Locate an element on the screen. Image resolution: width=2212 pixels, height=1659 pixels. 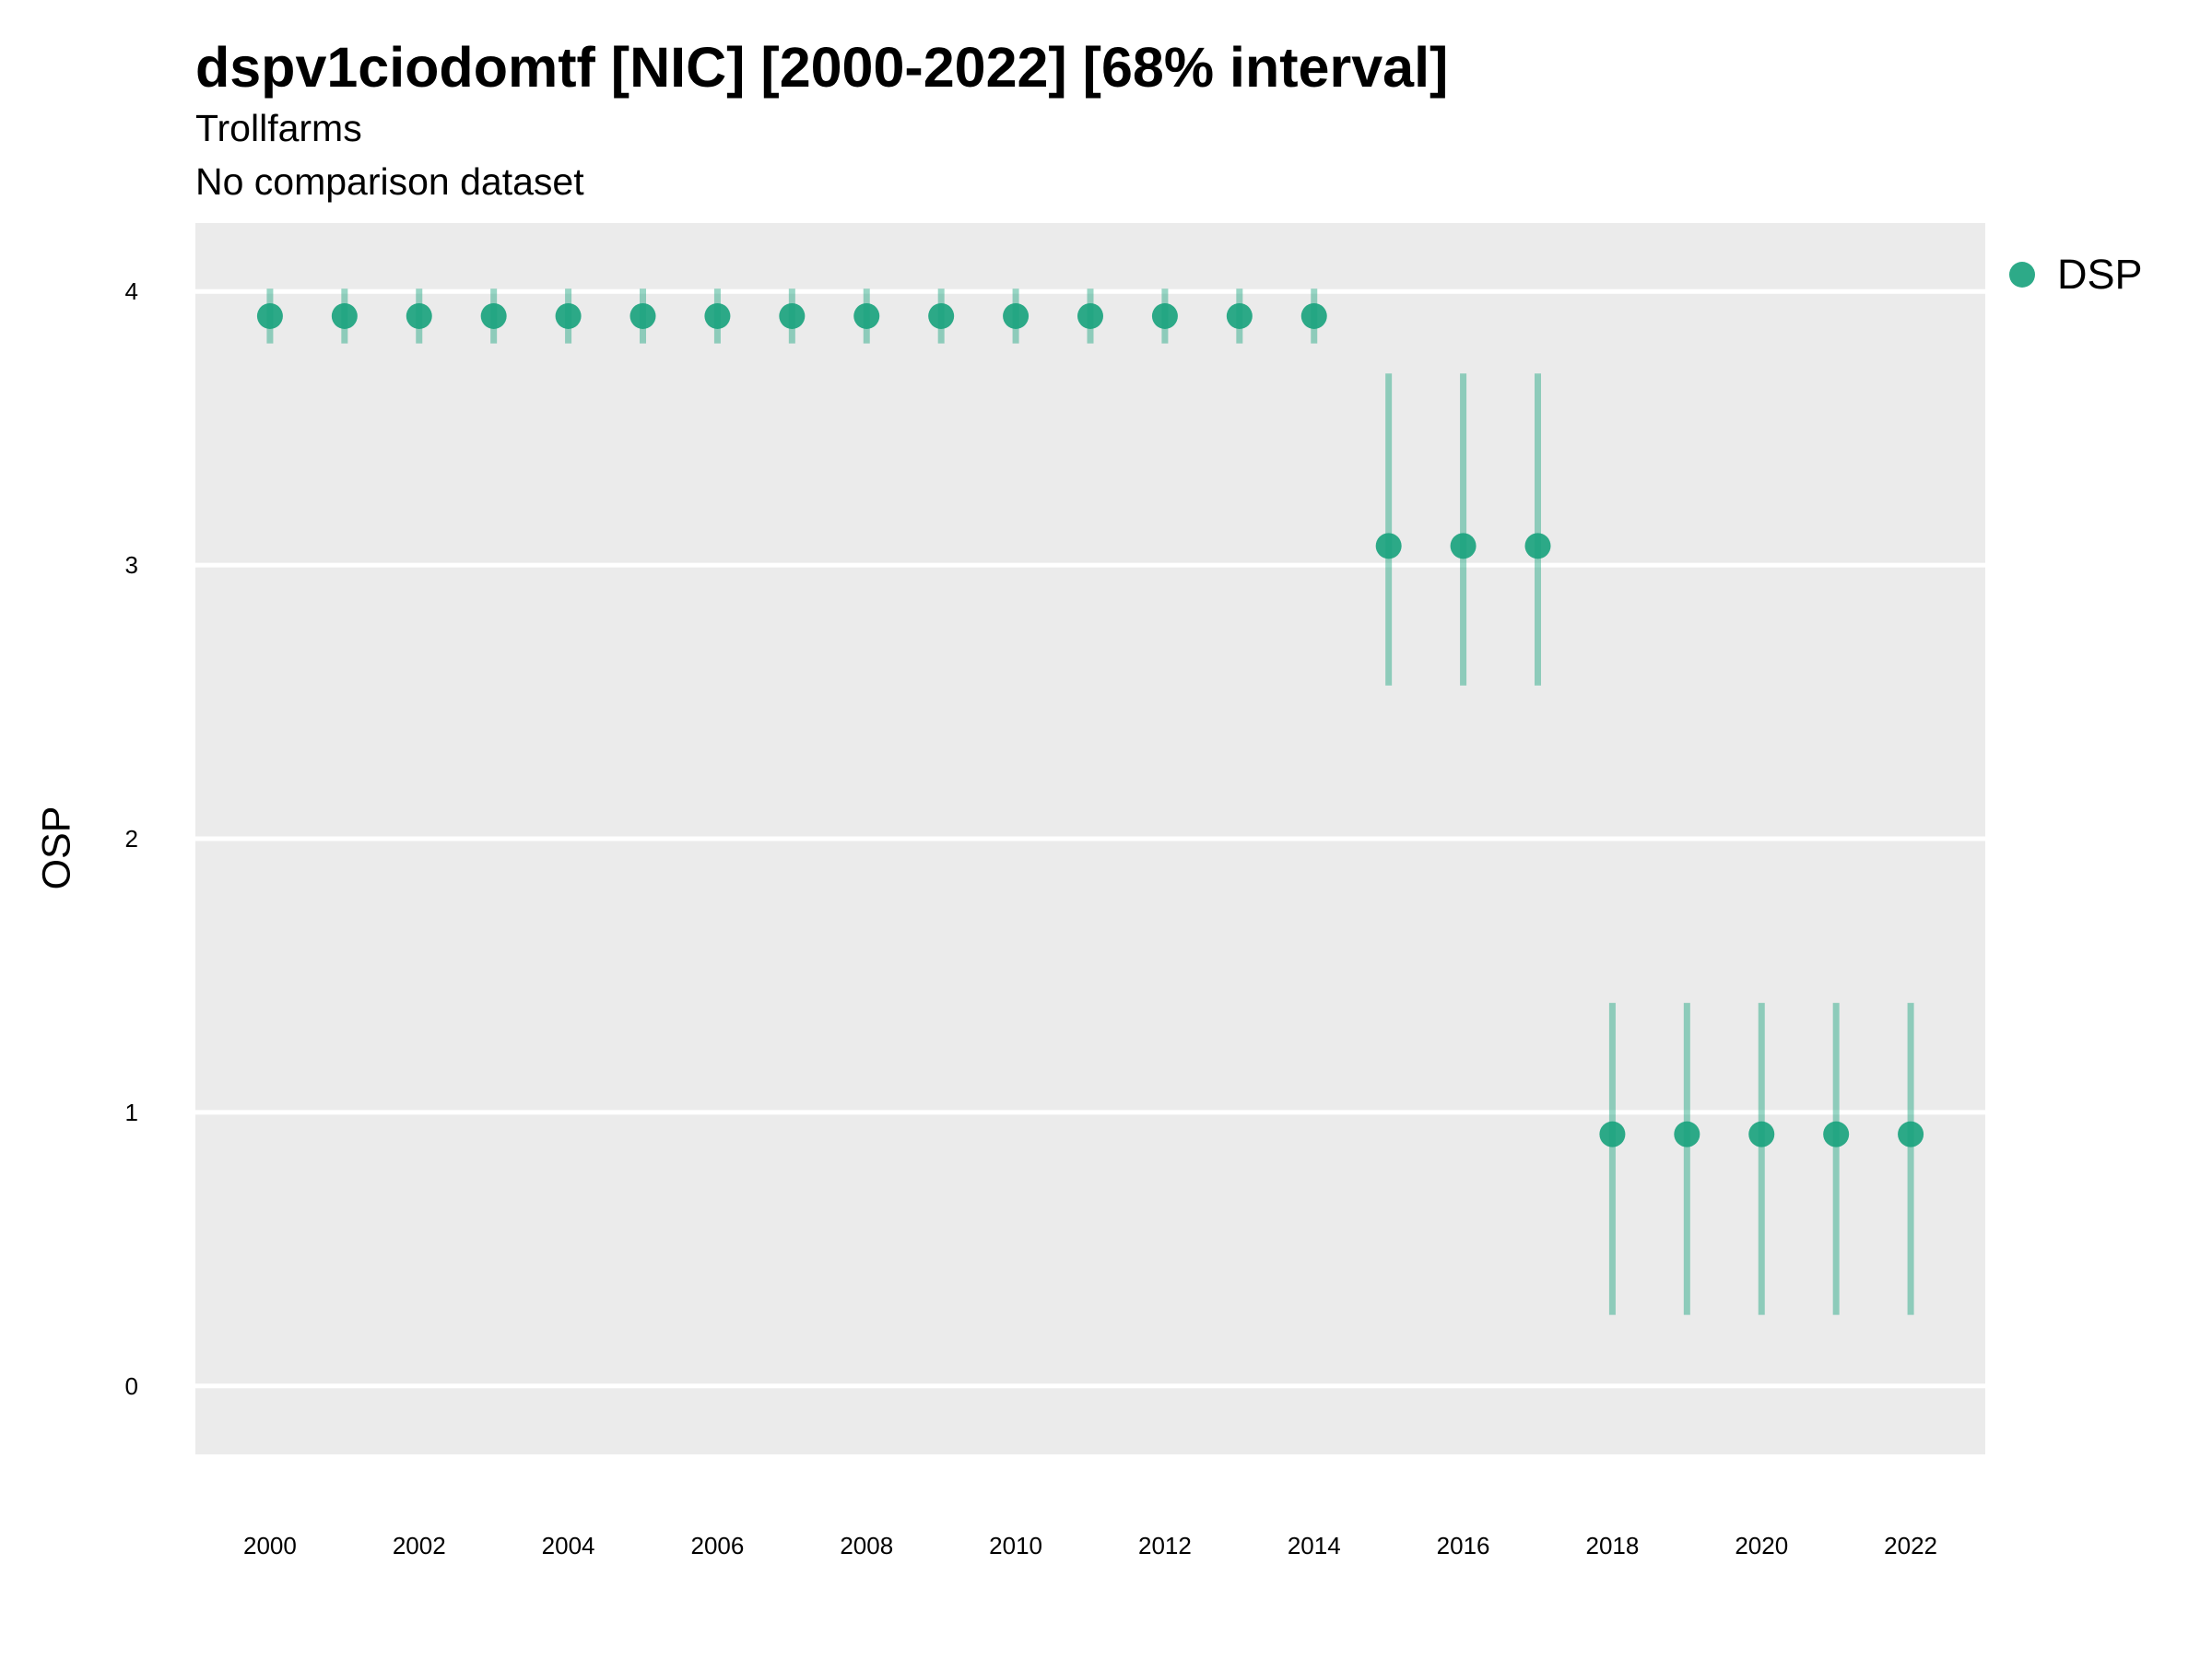
point-2010 is located at coordinates (1016, 315).